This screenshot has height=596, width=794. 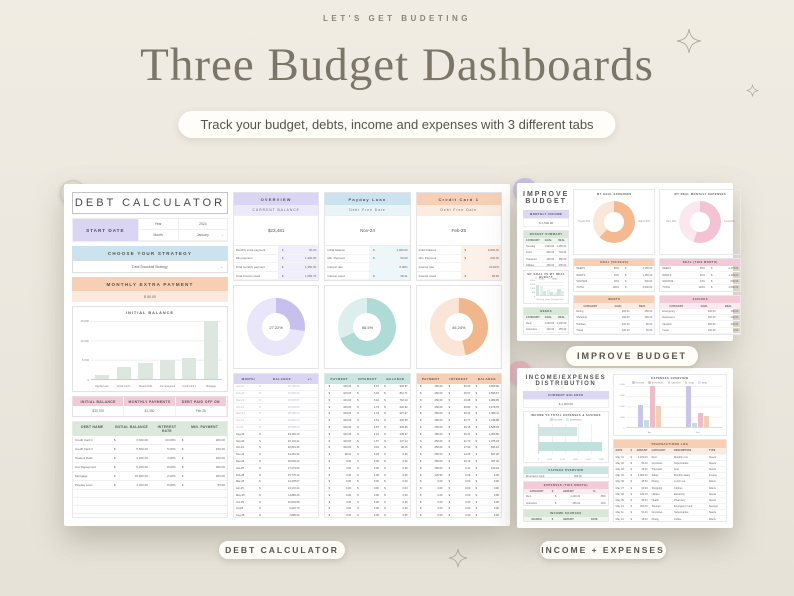 What do you see at coordinates (276, 231) in the screenshot?
I see `current-balance-value: $23,481` at bounding box center [276, 231].